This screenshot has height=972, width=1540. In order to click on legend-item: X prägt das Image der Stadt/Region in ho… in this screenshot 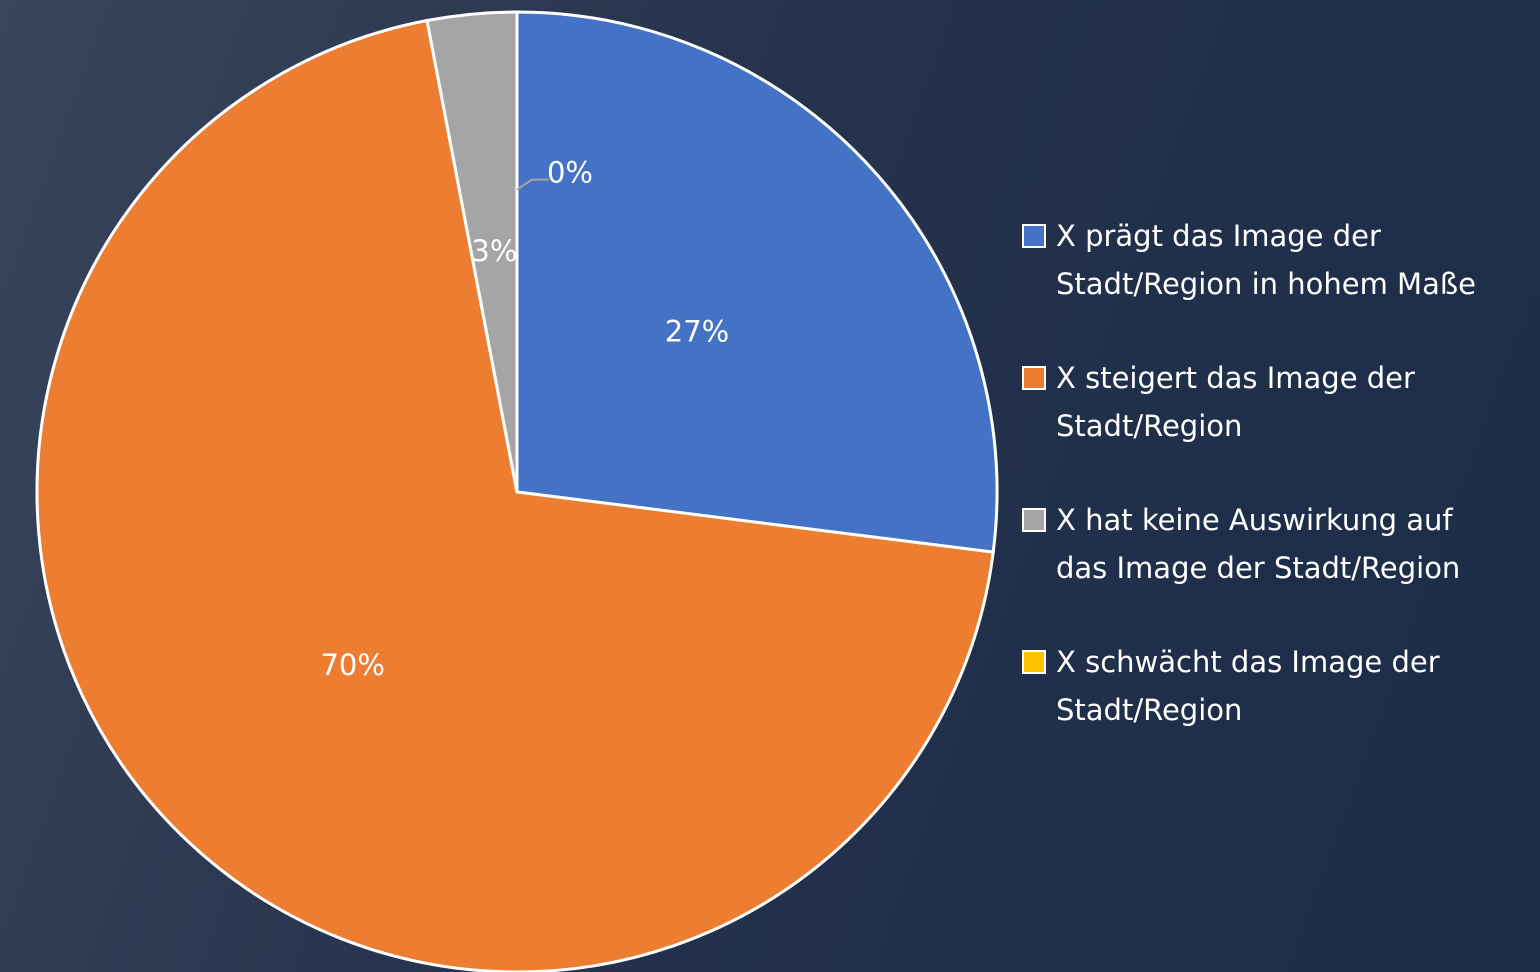, I will do `click(1272, 260)`.